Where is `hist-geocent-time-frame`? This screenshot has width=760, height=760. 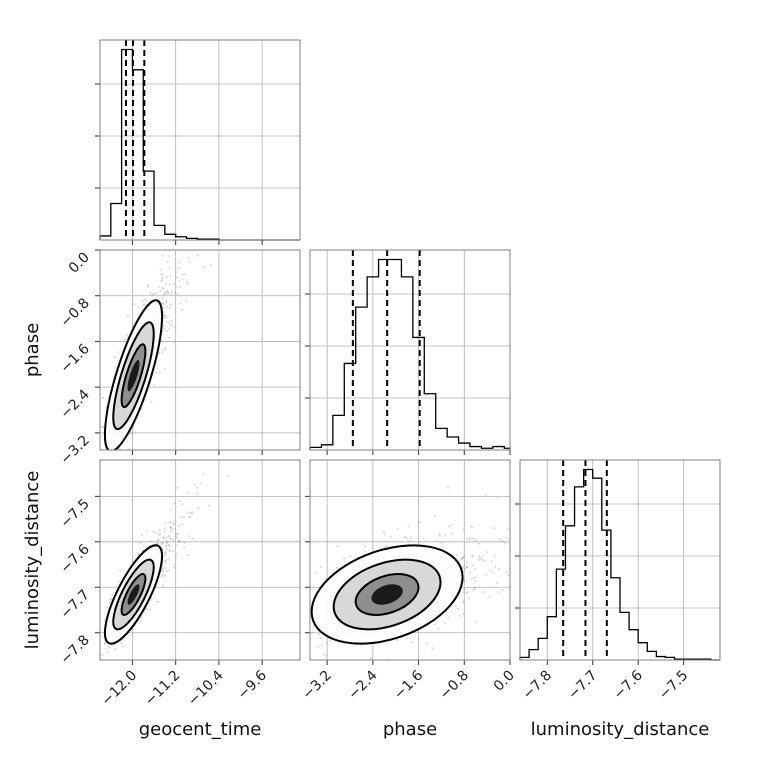 hist-geocent-time-frame is located at coordinates (200, 140).